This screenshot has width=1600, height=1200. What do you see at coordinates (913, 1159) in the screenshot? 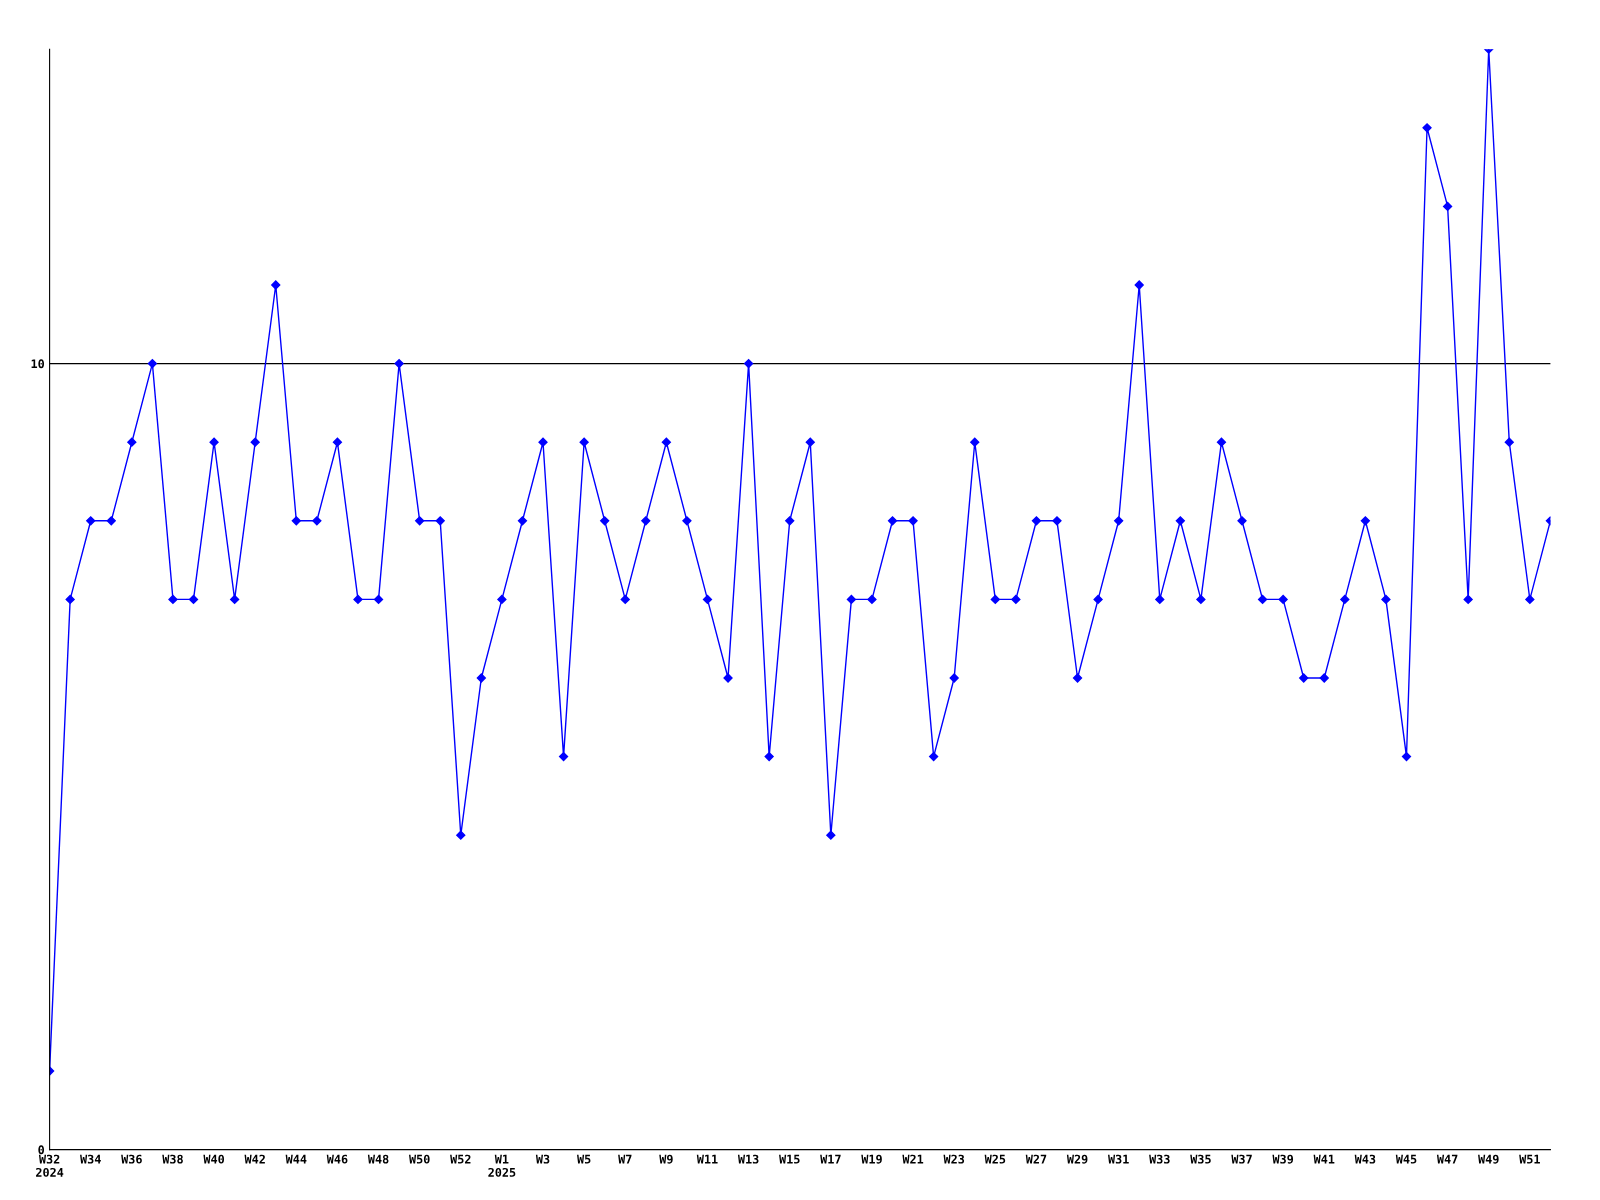
I see `x-tick-label: W21` at bounding box center [913, 1159].